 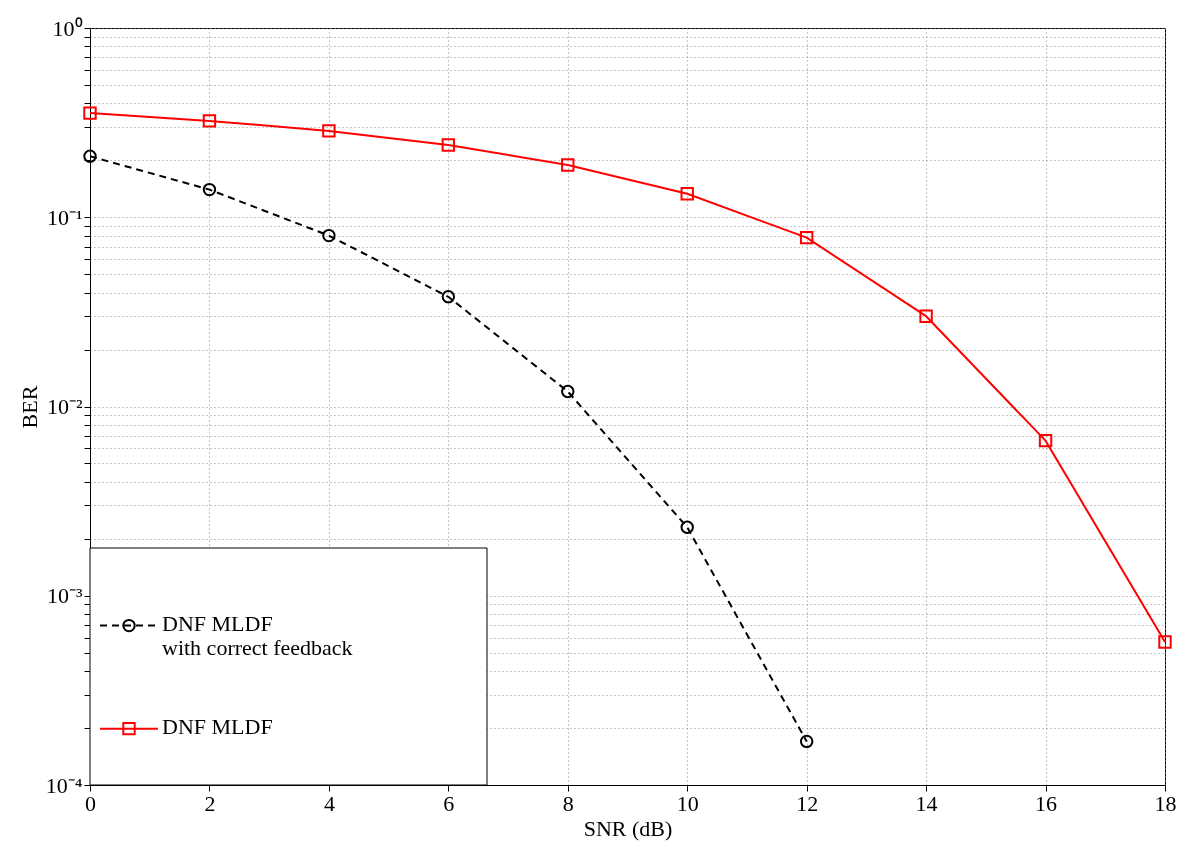 What do you see at coordinates (1046, 803) in the screenshot?
I see `x-tick-label: 16` at bounding box center [1046, 803].